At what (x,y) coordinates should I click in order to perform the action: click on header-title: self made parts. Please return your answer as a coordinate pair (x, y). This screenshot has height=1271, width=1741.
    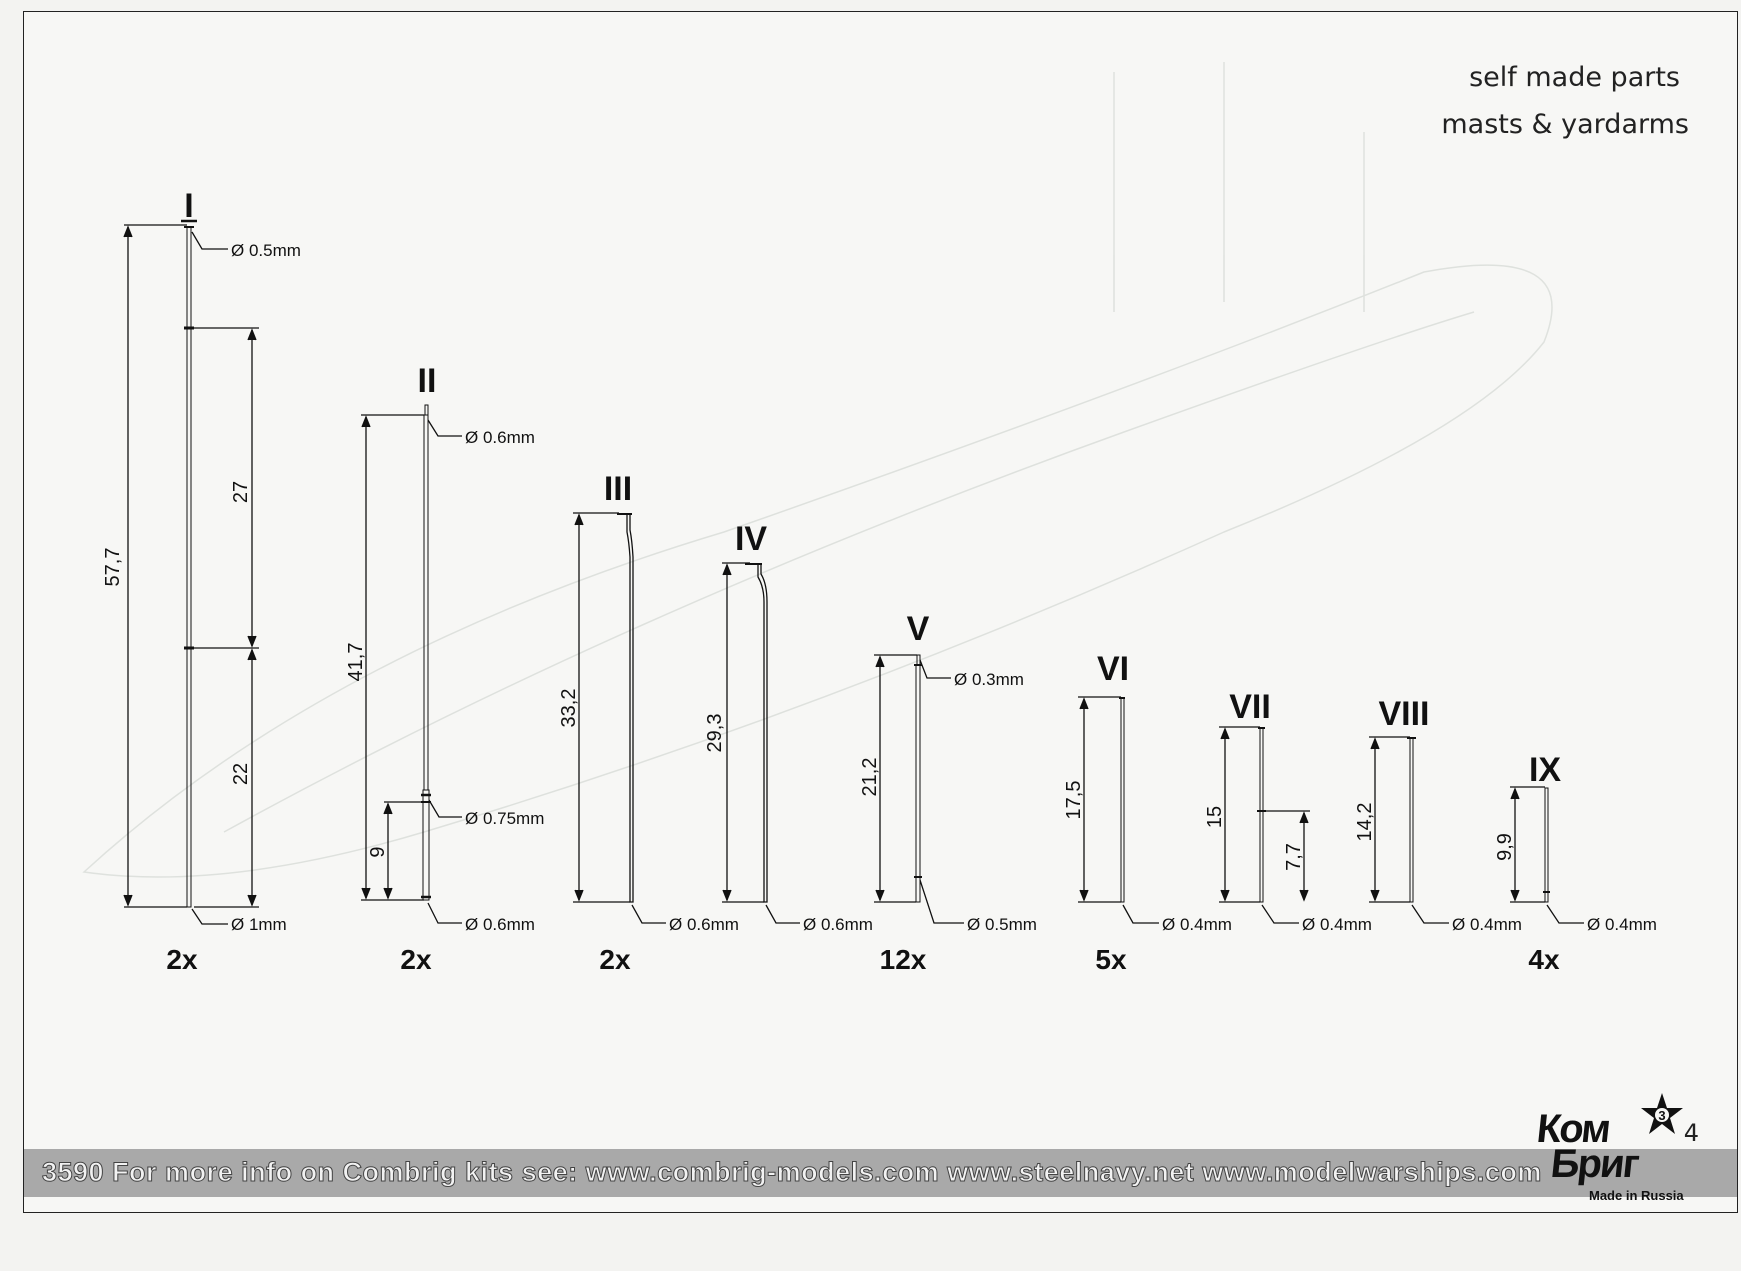
    Looking at the image, I should click on (1574, 77).